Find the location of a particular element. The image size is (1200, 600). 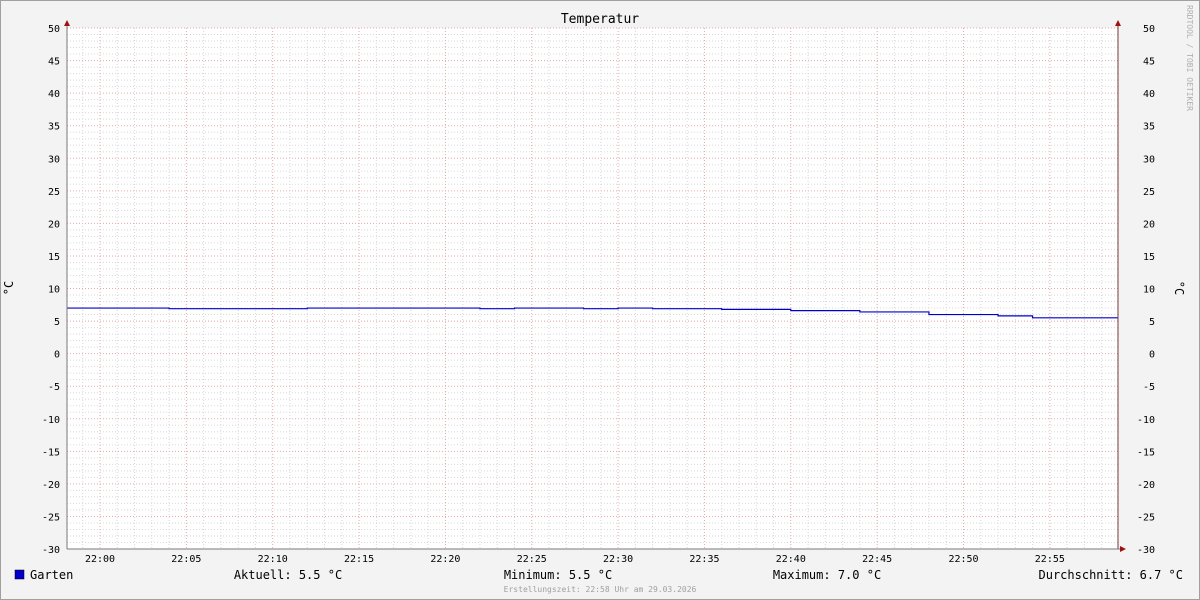

y-axis-label-right: °C is located at coordinates (1179, 288).